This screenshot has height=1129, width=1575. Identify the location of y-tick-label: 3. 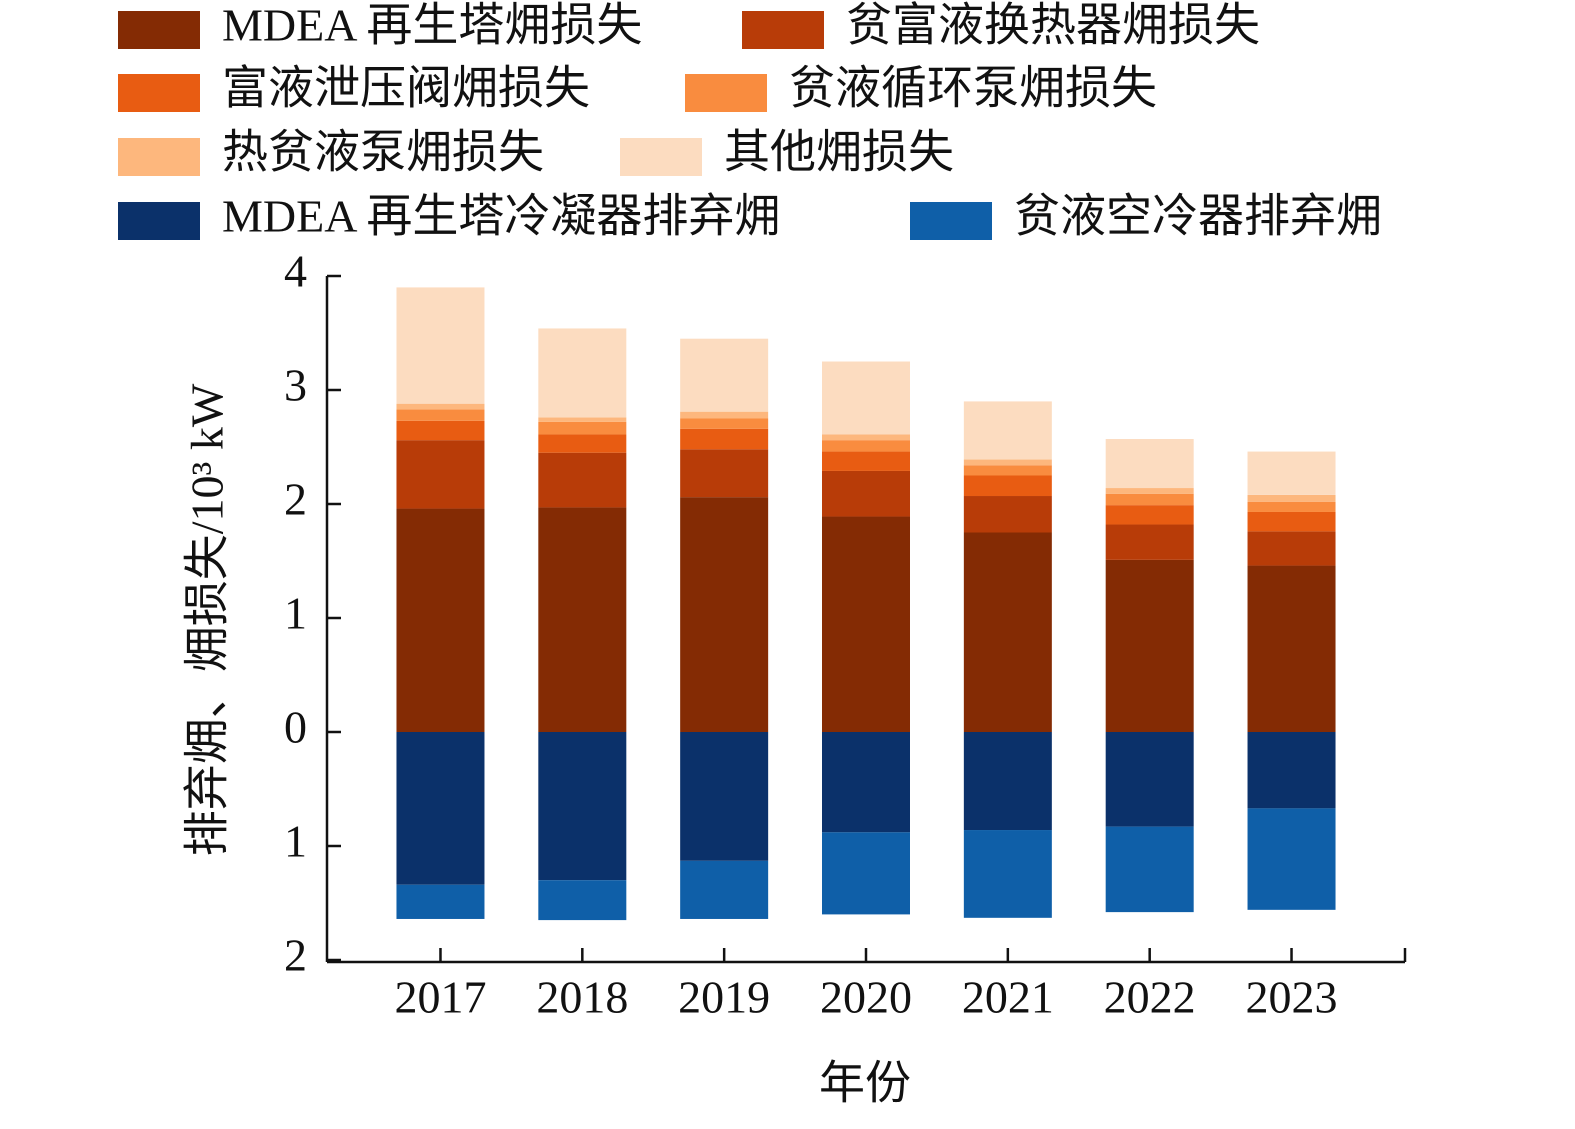
(295, 385).